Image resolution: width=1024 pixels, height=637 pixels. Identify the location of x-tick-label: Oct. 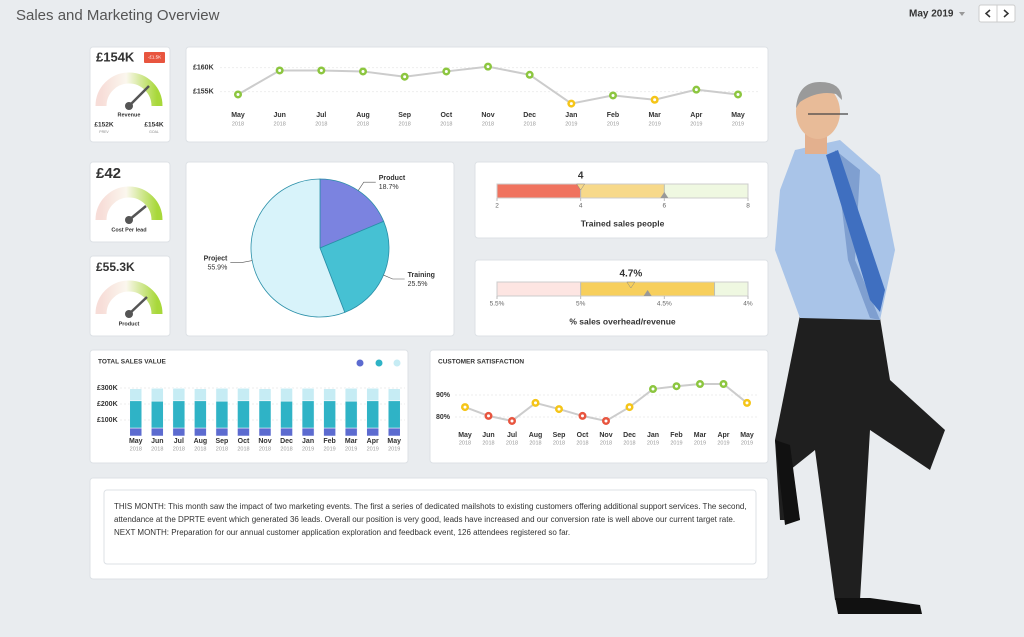
(446, 115).